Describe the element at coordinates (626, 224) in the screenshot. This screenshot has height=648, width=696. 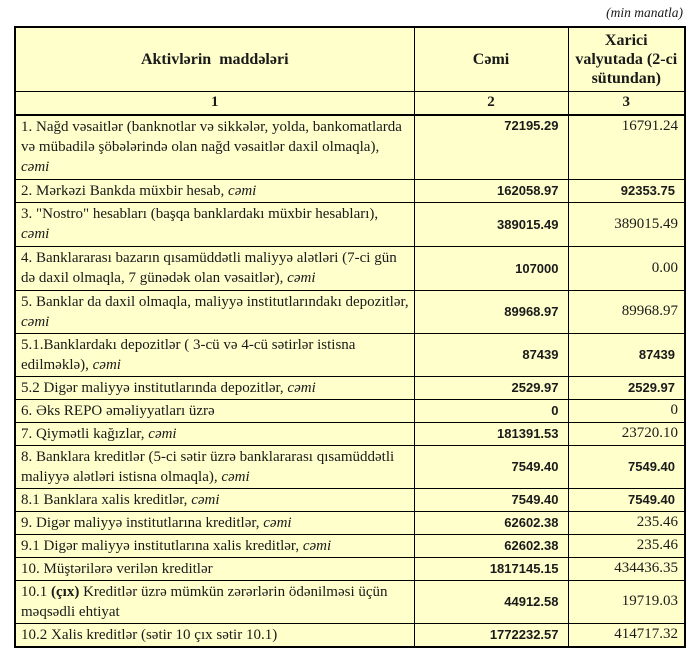
I see `foreign-currency-value: 389015.49` at that location.